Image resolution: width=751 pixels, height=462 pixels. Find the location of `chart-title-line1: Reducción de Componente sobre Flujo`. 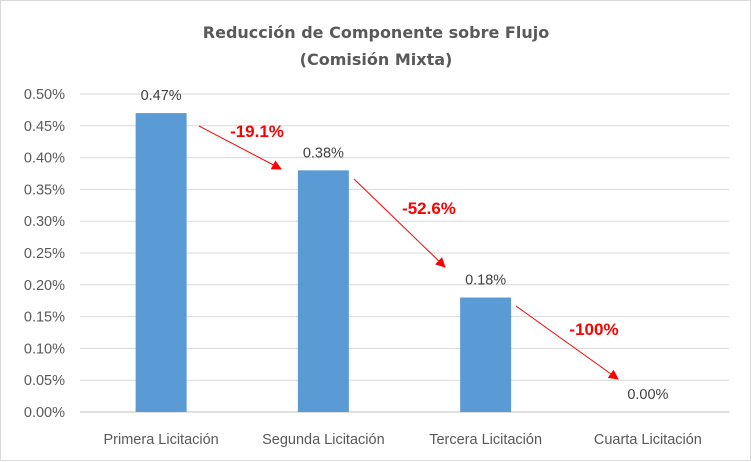

chart-title-line1: Reducción de Componente sobre Flujo is located at coordinates (376, 32).